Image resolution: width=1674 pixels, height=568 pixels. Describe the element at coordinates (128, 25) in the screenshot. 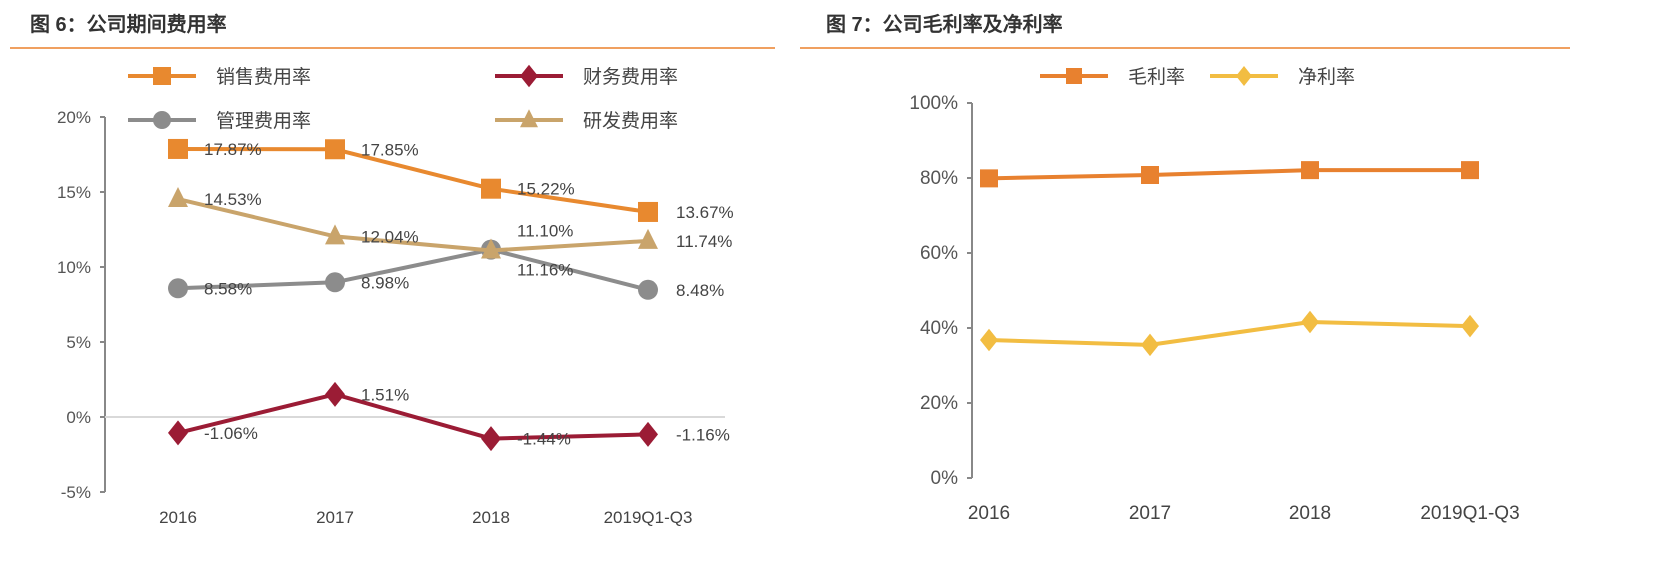

I see `chart-6-title: 图 6：公司期间费用率` at that location.